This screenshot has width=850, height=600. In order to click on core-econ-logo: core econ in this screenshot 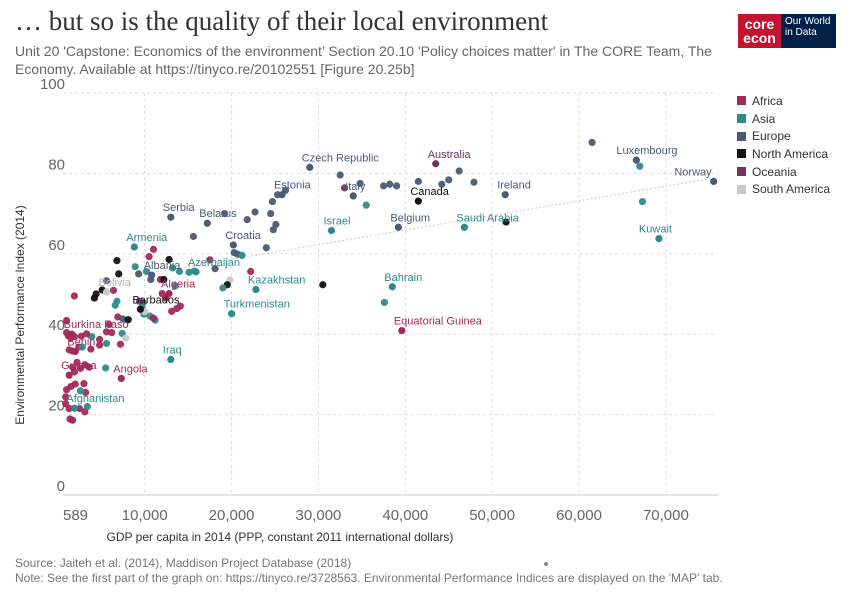, I will do `click(759, 31)`.